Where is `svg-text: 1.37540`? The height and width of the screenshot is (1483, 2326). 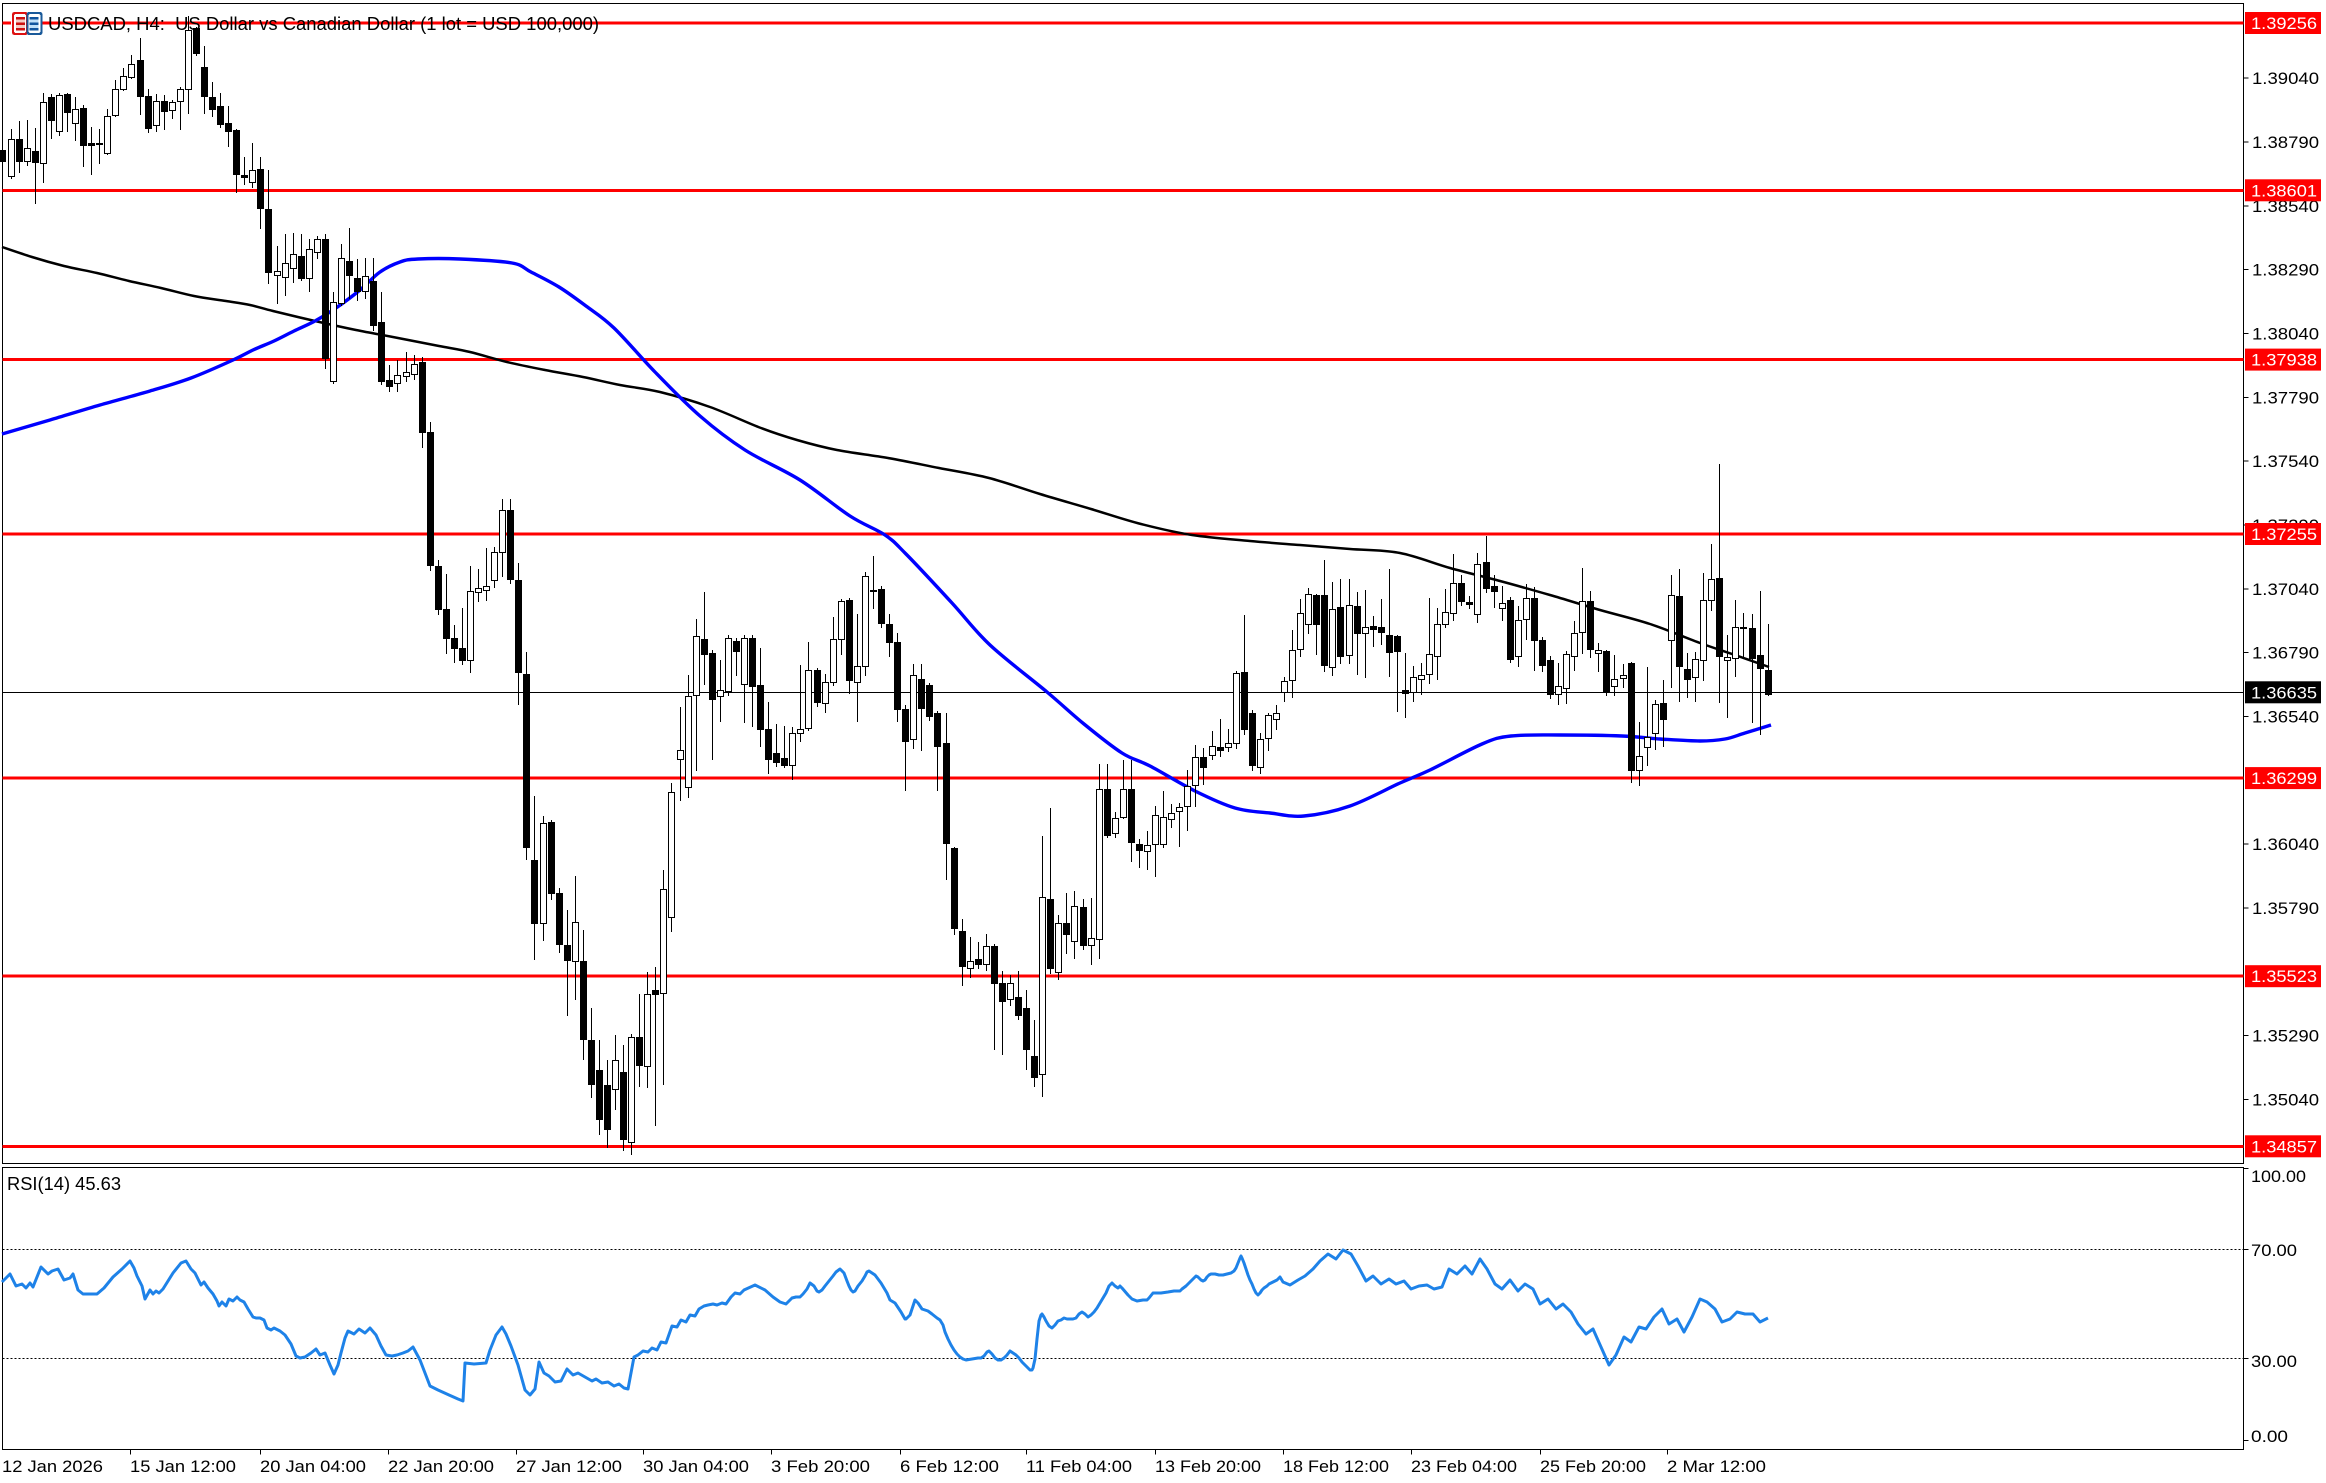 svg-text: 1.37540 is located at coordinates (2285, 461).